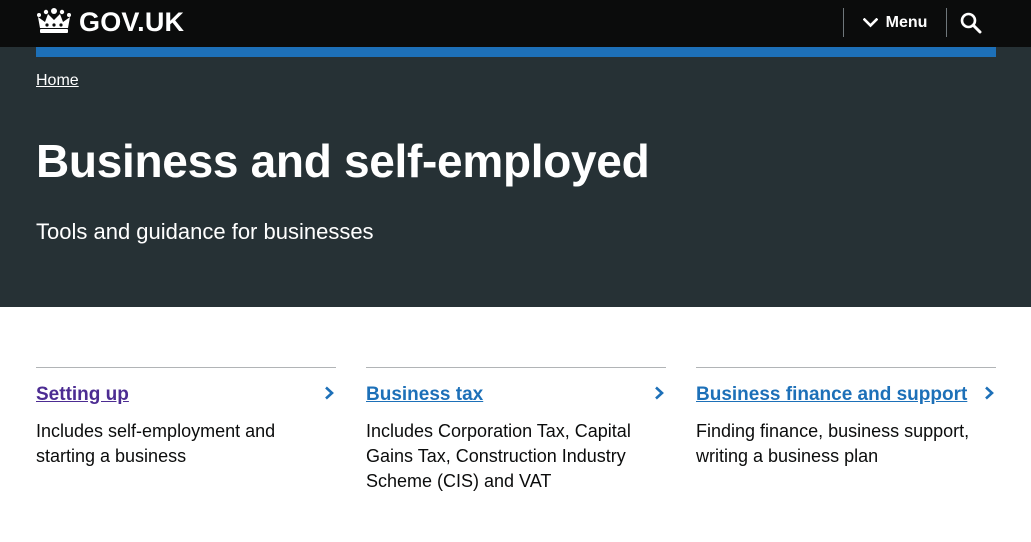 Image resolution: width=1031 pixels, height=542 pixels. I want to click on chevron-down-icon, so click(870, 22).